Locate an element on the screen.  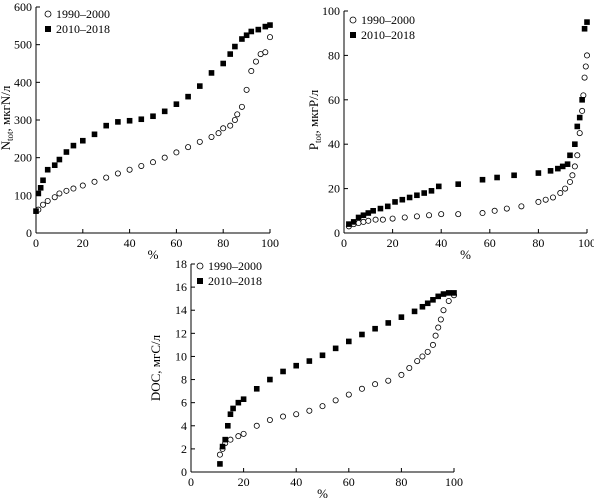
y-axis-label: Ntot, мкгN/л is located at coordinates (7, 117).